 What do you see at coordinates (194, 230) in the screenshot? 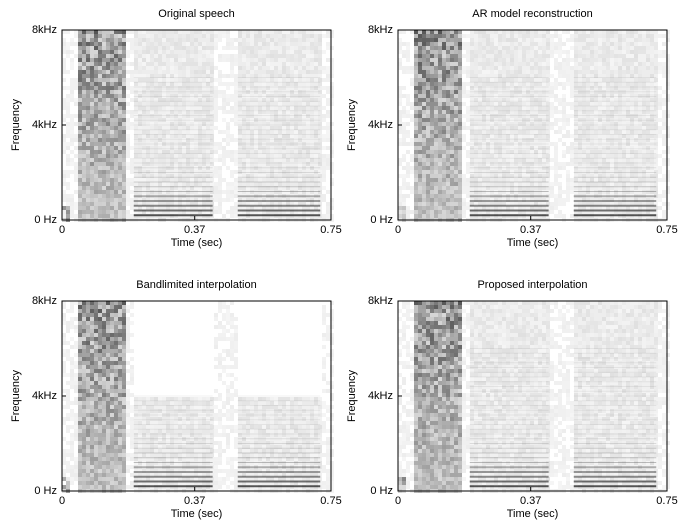
I see `x-tick-label: 0.37` at bounding box center [194, 230].